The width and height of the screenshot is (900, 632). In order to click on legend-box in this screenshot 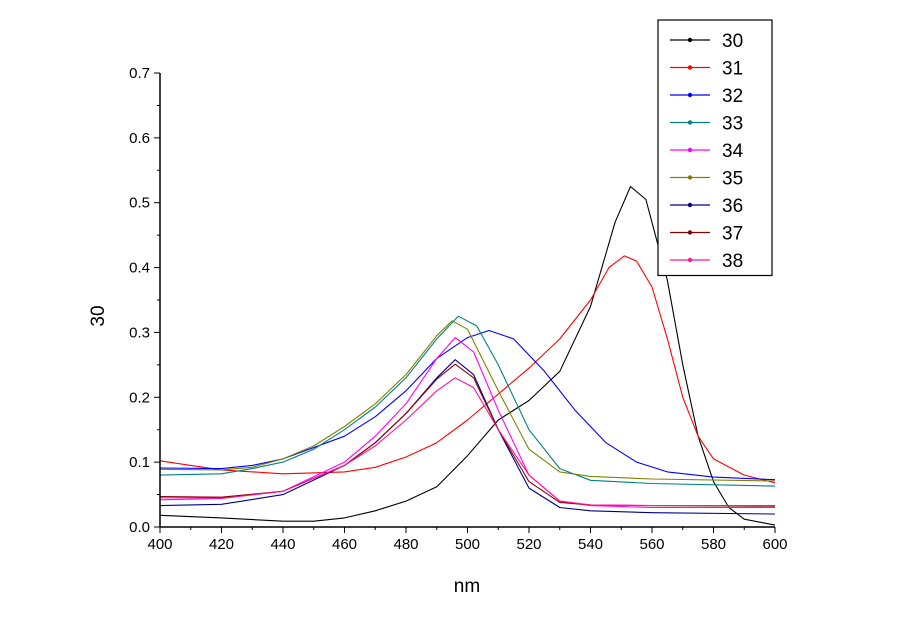, I will do `click(715, 148)`.